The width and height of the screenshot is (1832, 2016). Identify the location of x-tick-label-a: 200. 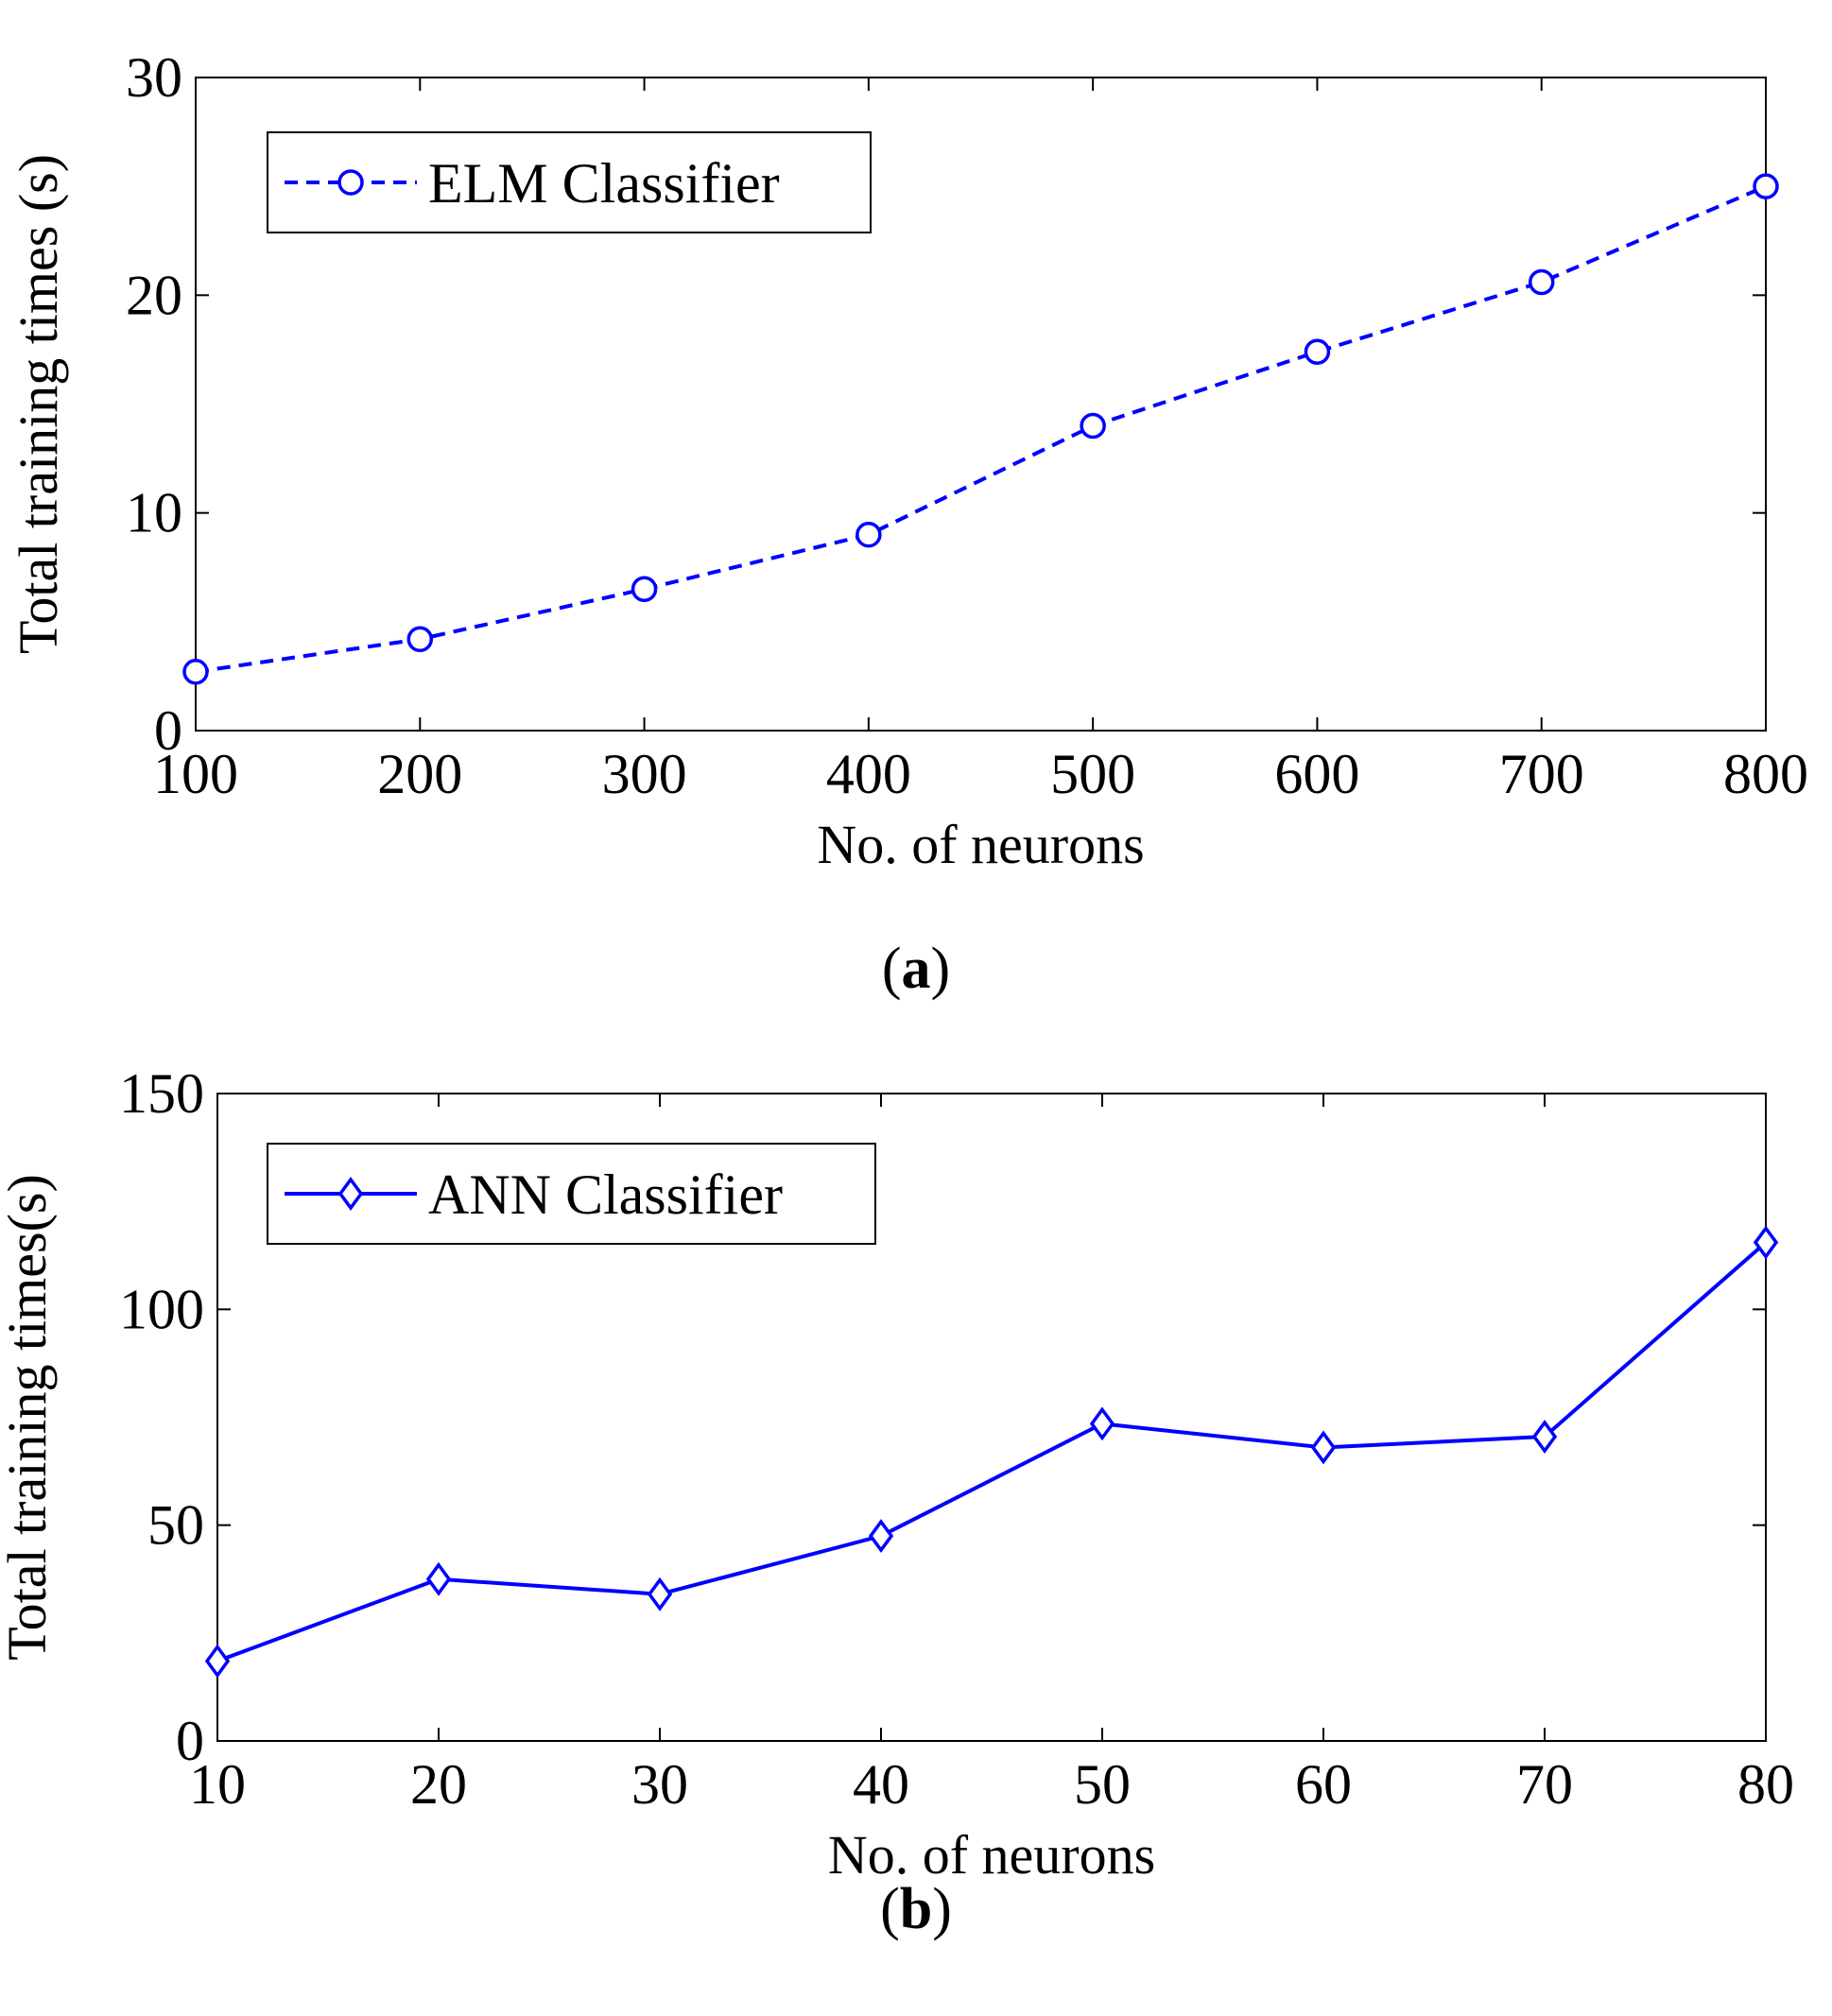
(419, 774).